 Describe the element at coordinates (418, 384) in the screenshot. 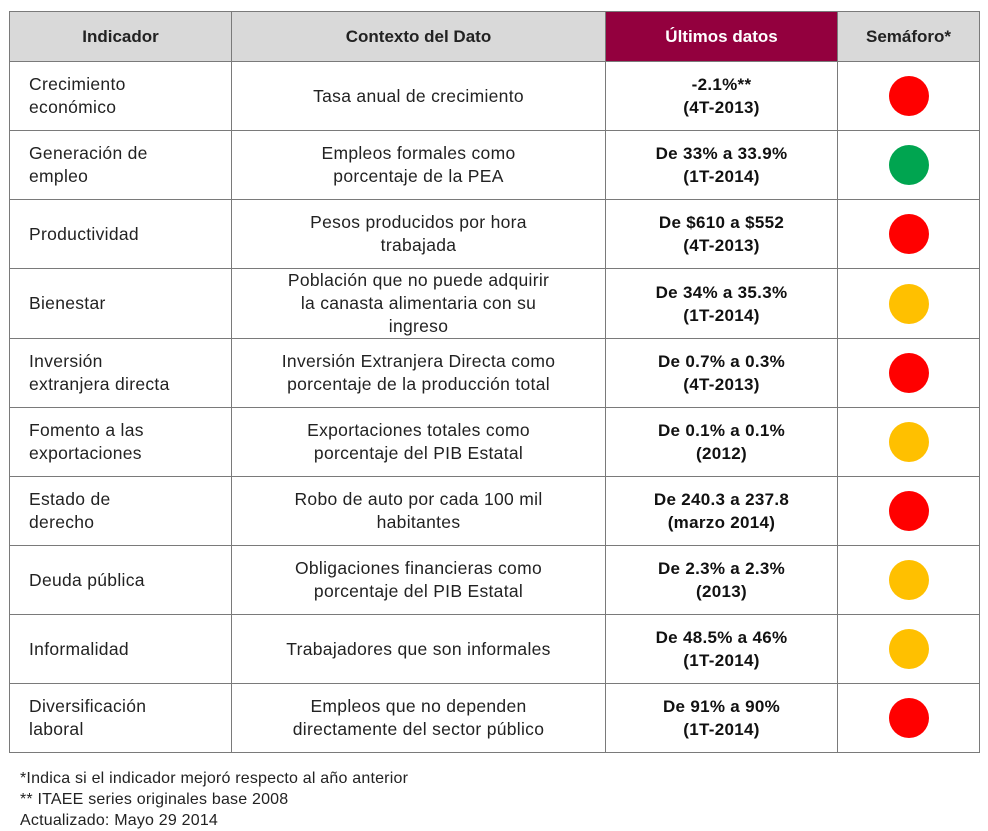

I see `context-cell-line: porcentaje de la producción total` at that location.